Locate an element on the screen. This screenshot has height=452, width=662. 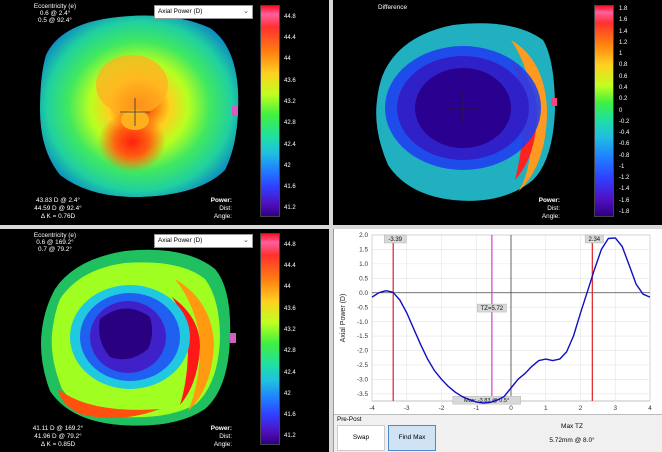
x-tick-label: -3 is located at coordinates (407, 408).